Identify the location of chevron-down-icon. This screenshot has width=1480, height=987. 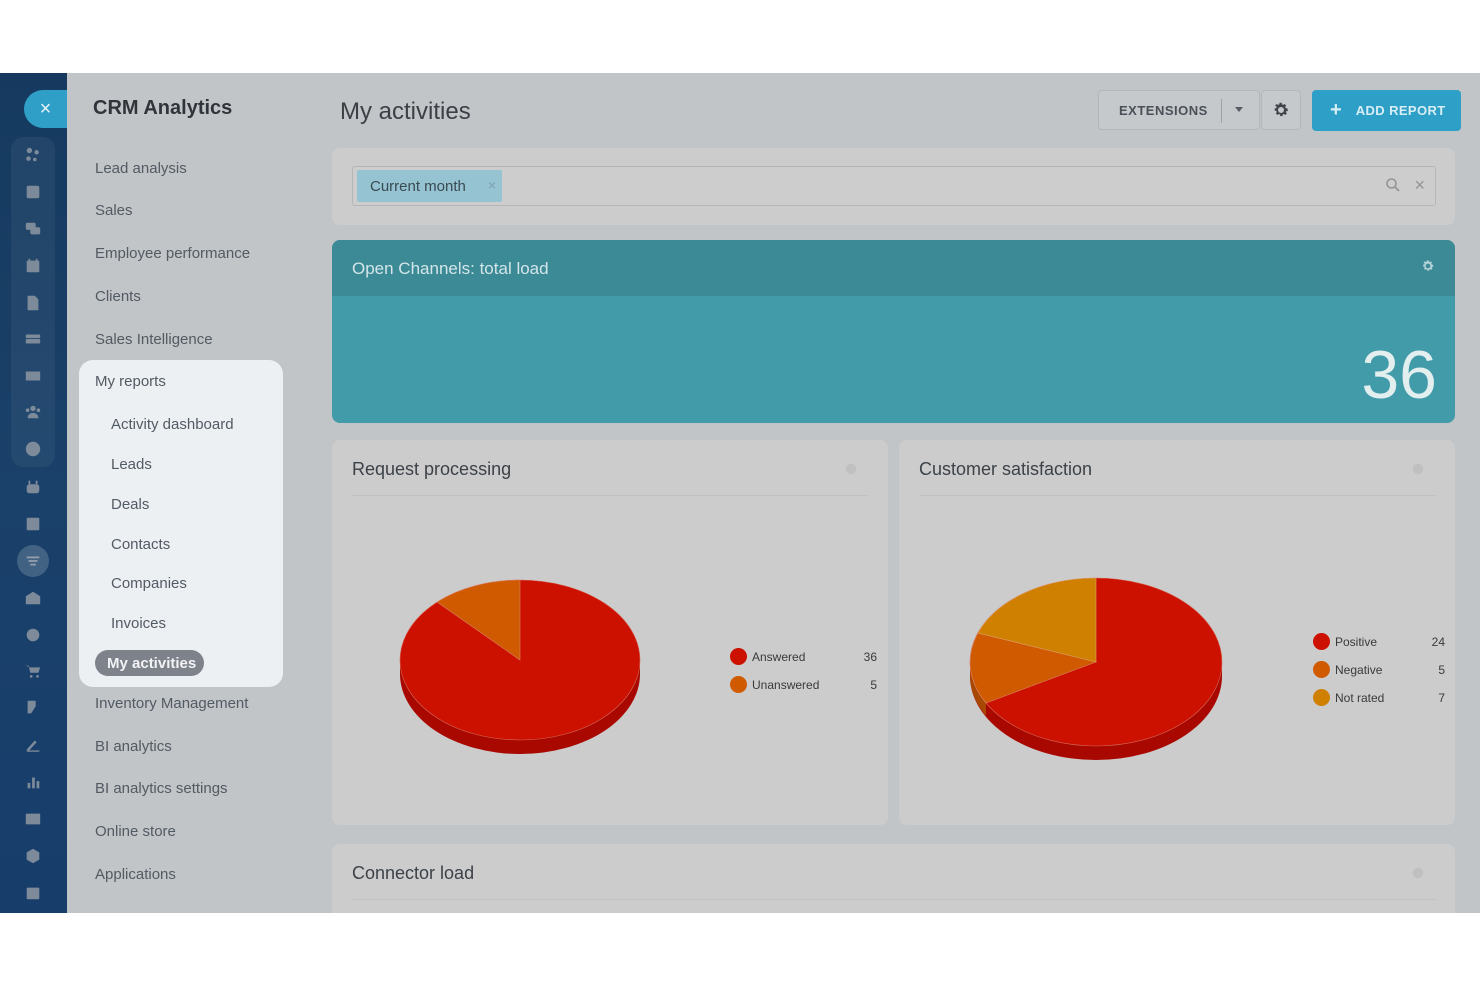
(1239, 109).